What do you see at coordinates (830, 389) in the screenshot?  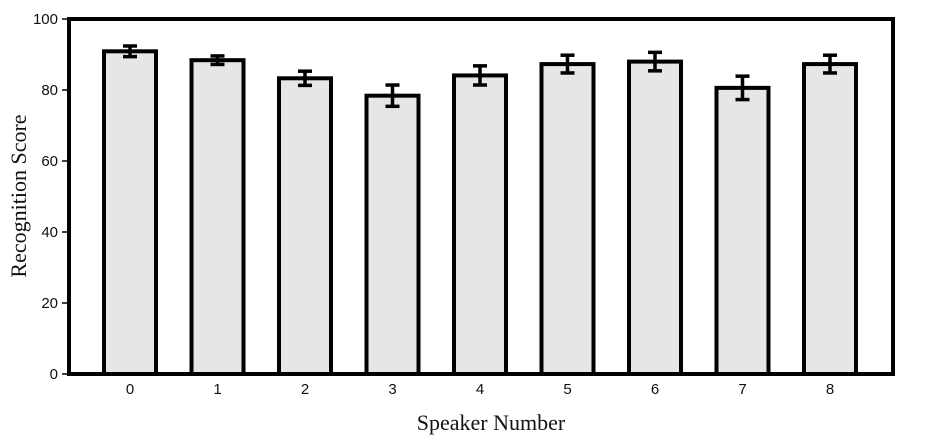 I see `x-tick-label: 8` at bounding box center [830, 389].